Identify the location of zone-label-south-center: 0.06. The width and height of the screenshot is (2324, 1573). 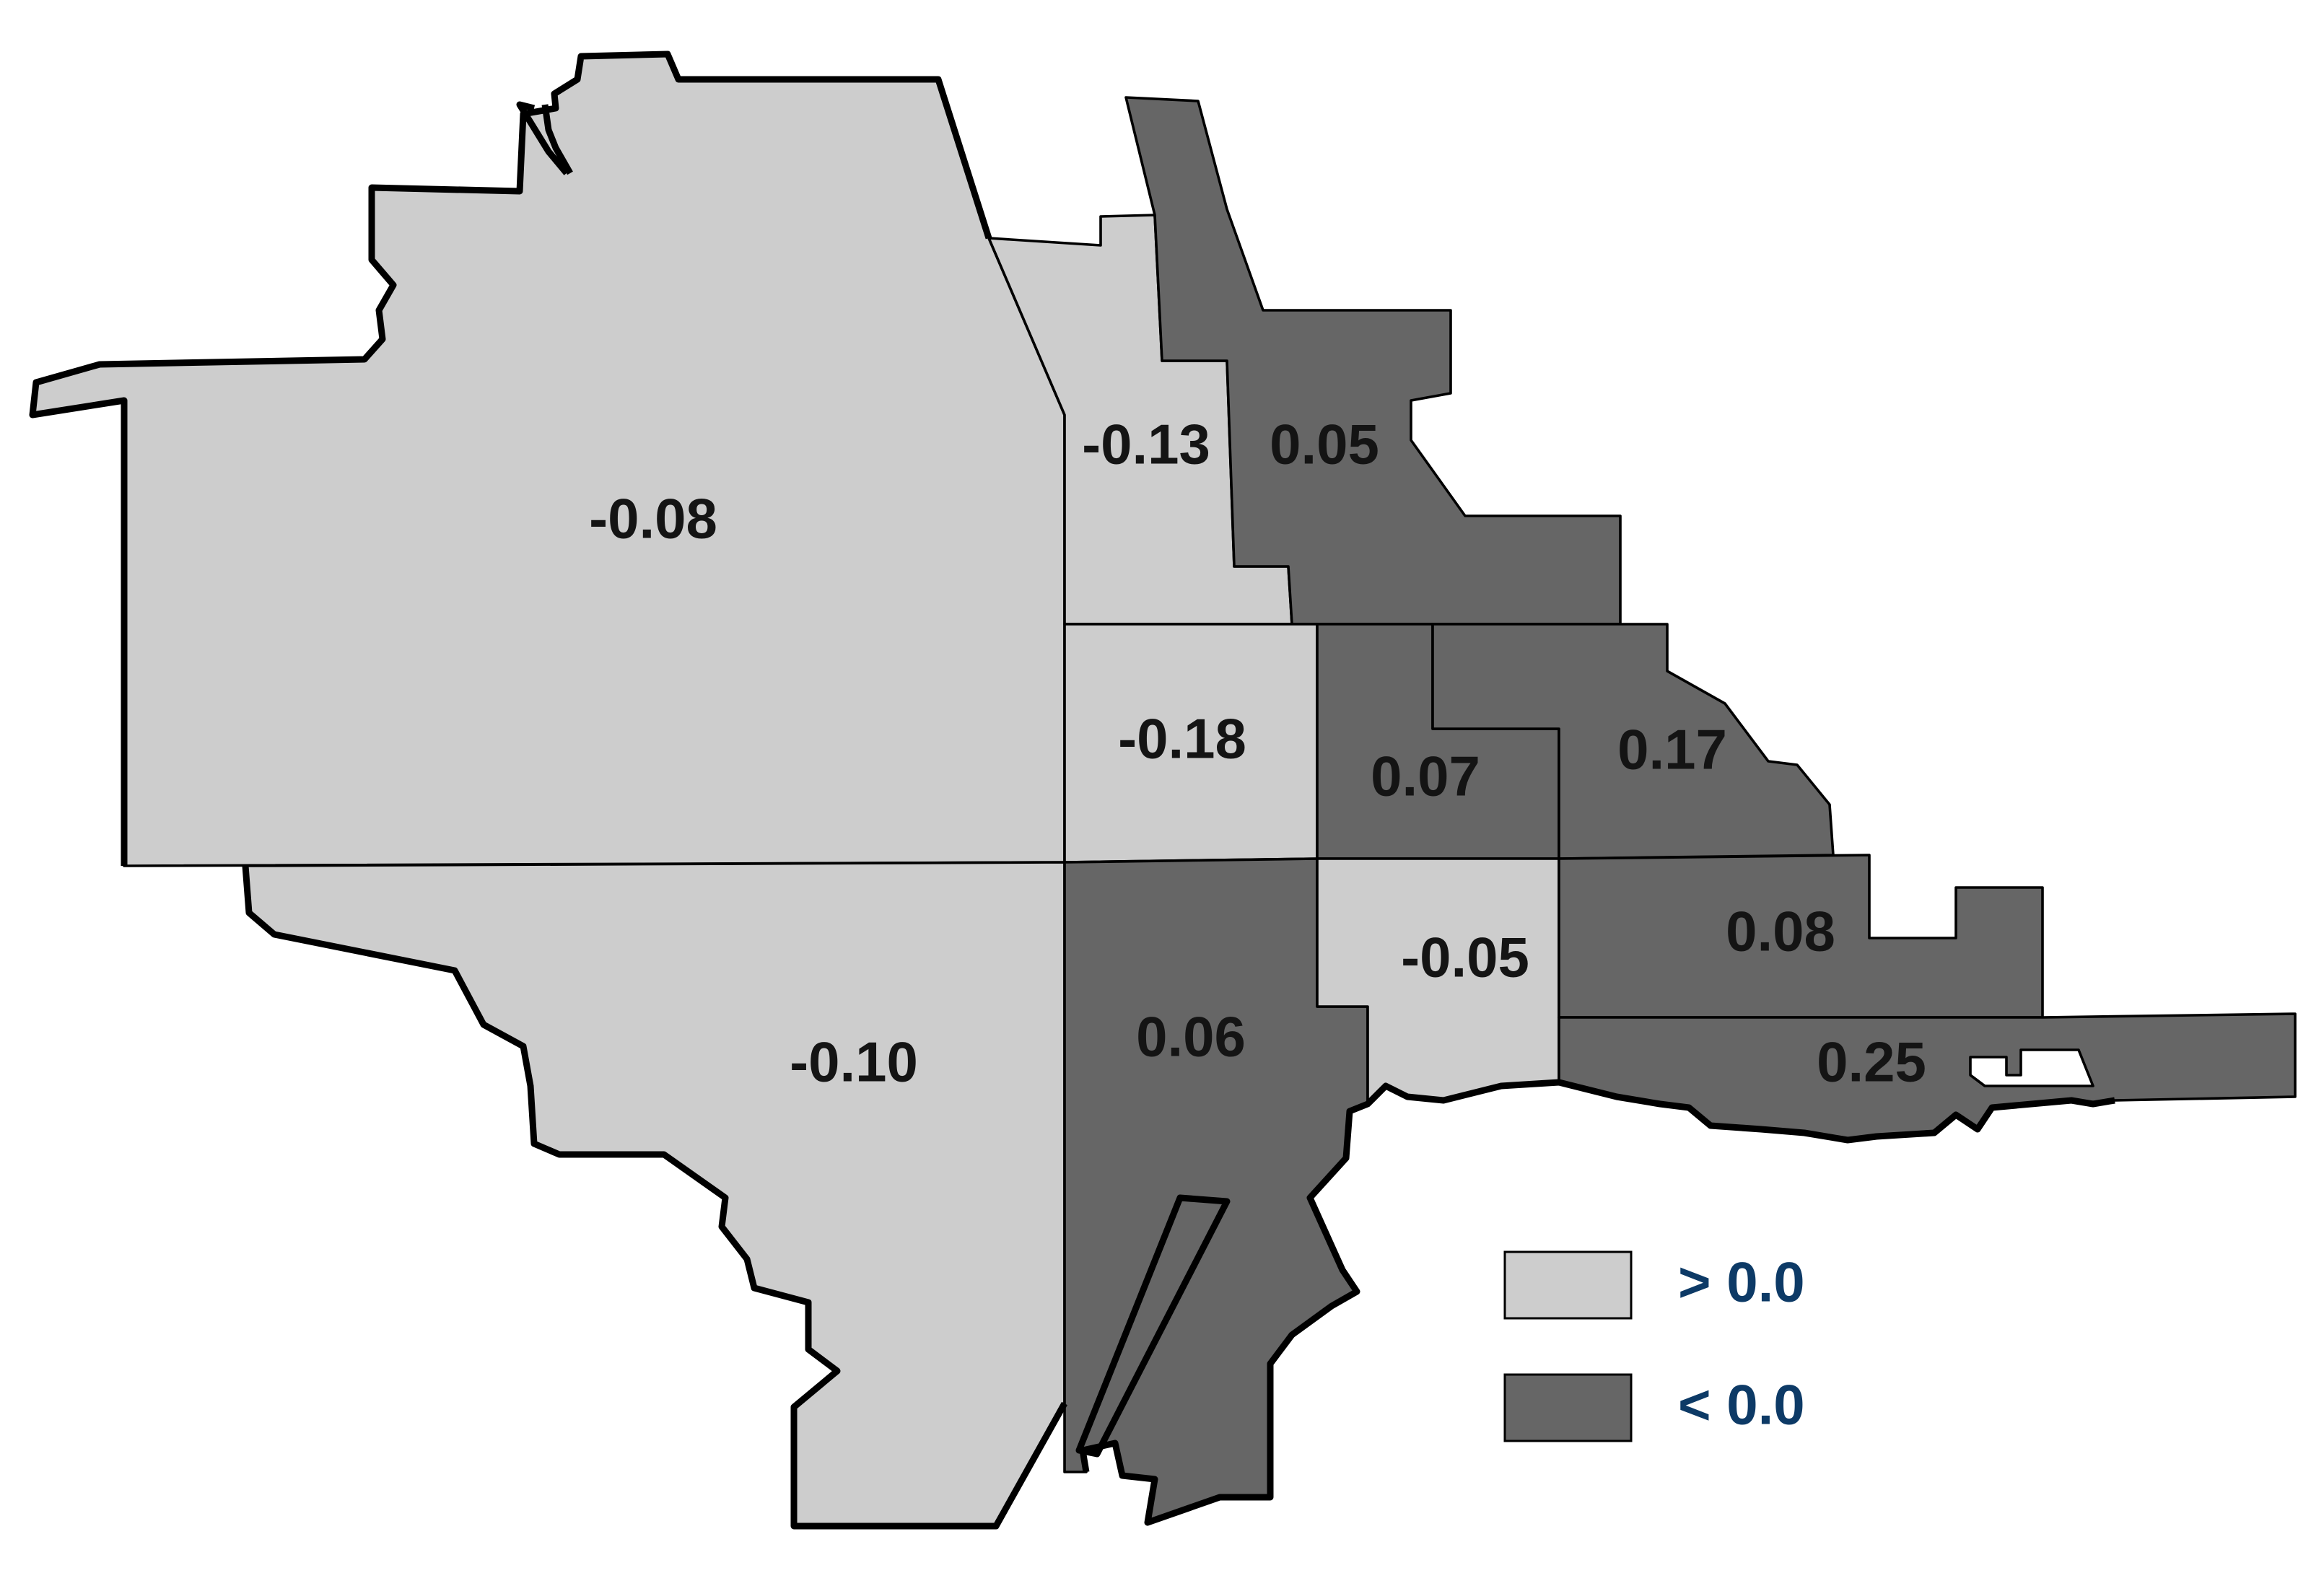
(1191, 1037).